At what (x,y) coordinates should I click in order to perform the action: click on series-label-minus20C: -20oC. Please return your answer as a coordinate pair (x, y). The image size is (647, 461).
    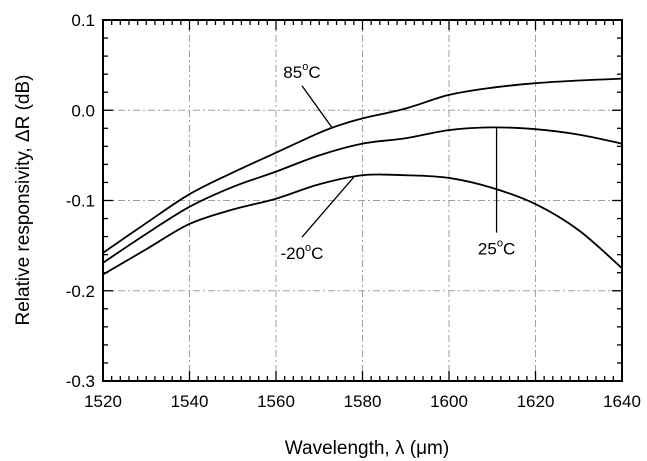
    Looking at the image, I should click on (301, 252).